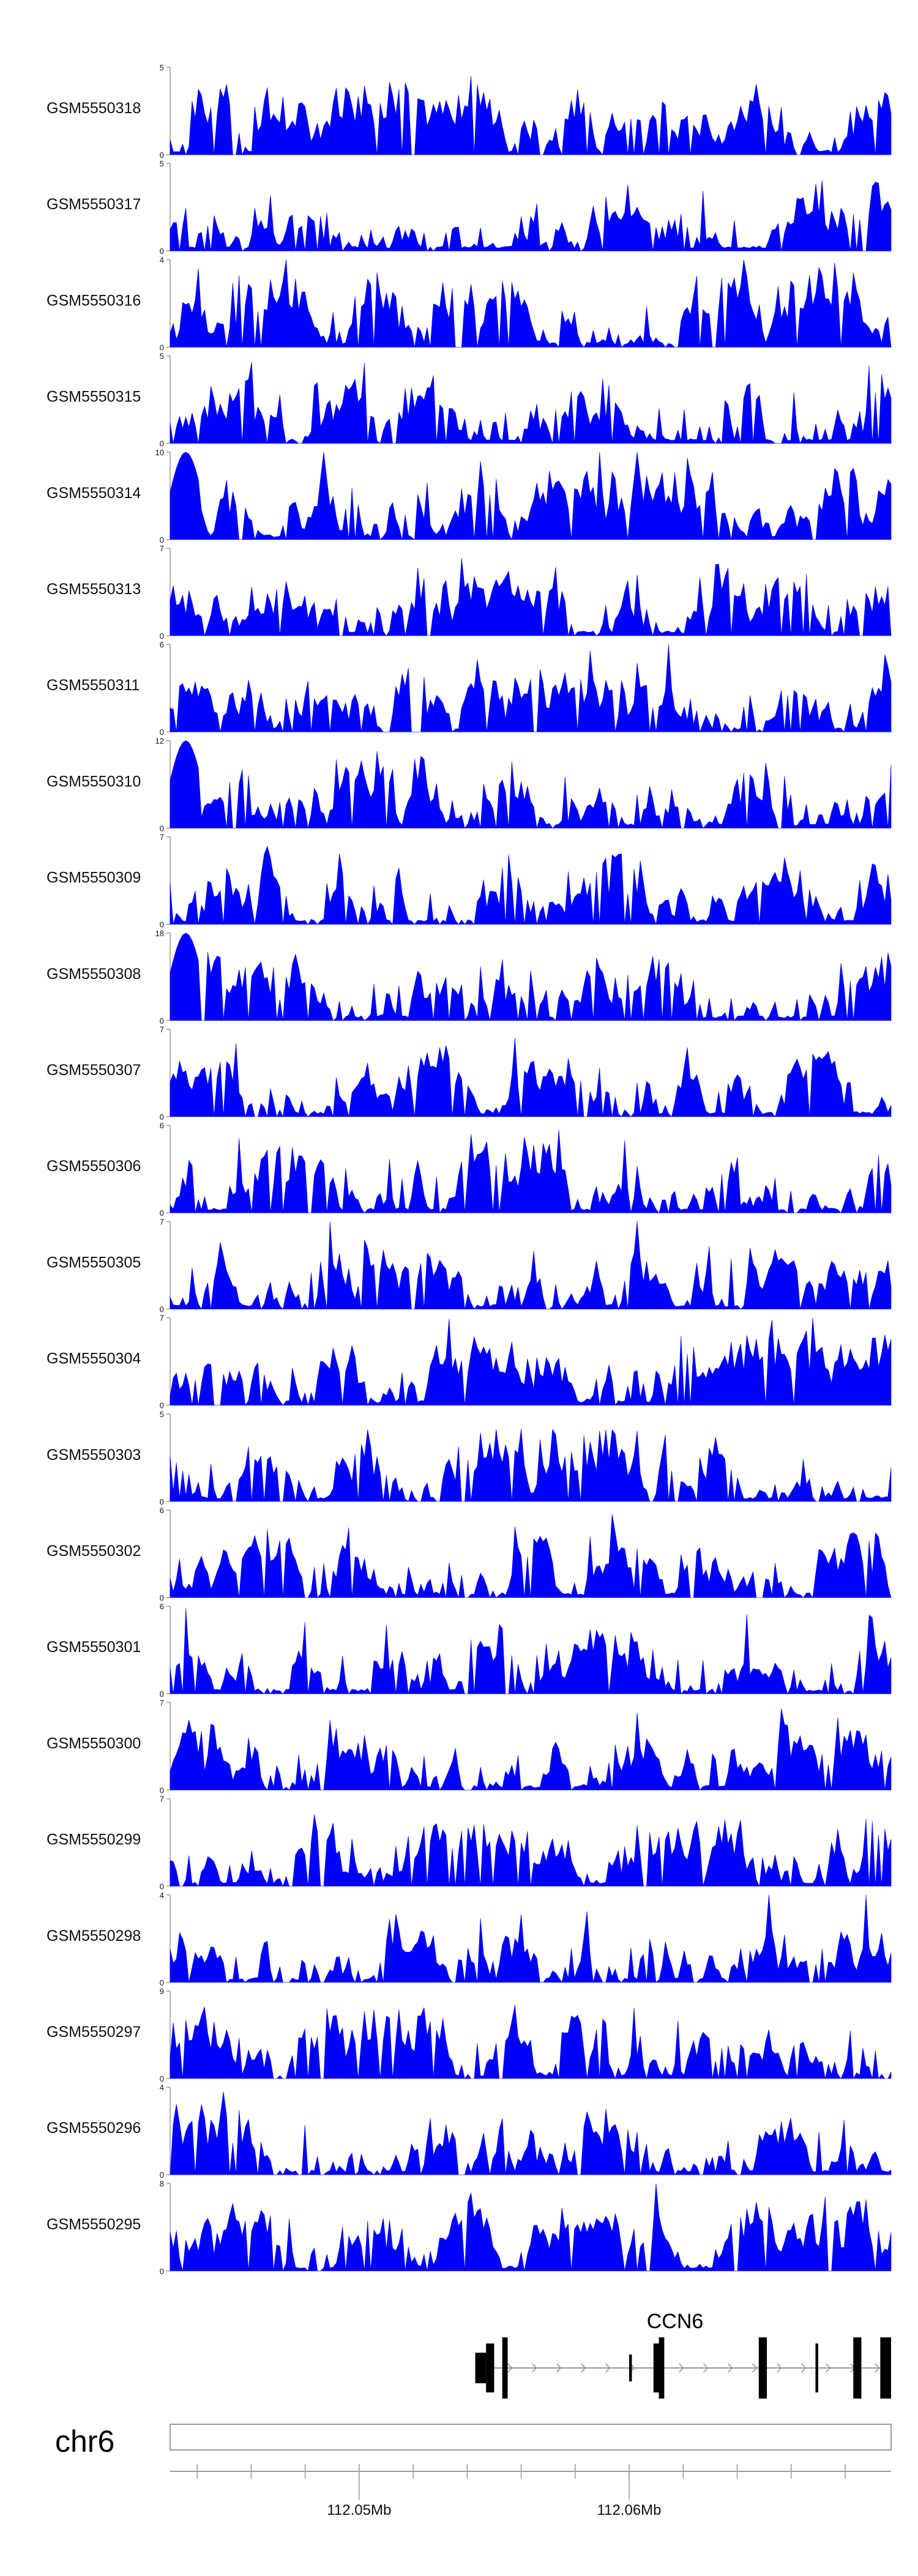  What do you see at coordinates (162, 356) in the screenshot?
I see `y-max-label: 5` at bounding box center [162, 356].